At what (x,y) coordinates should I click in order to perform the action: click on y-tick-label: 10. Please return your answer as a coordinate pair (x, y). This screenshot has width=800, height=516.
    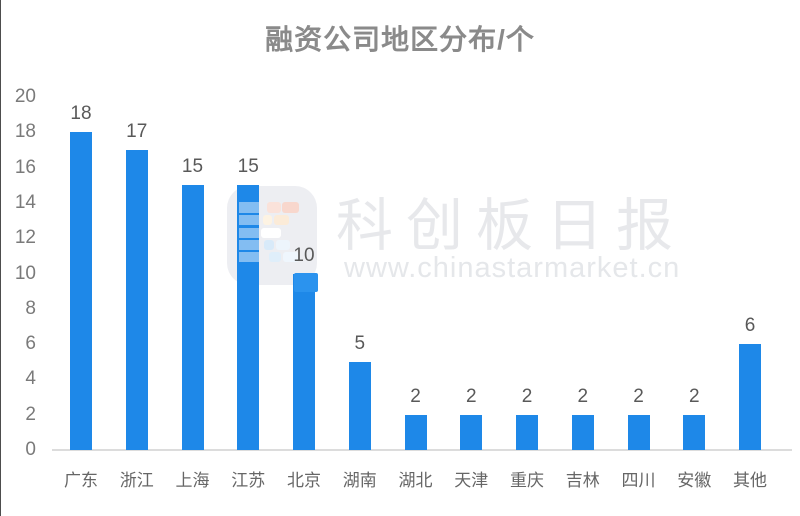
    Looking at the image, I should click on (25, 273).